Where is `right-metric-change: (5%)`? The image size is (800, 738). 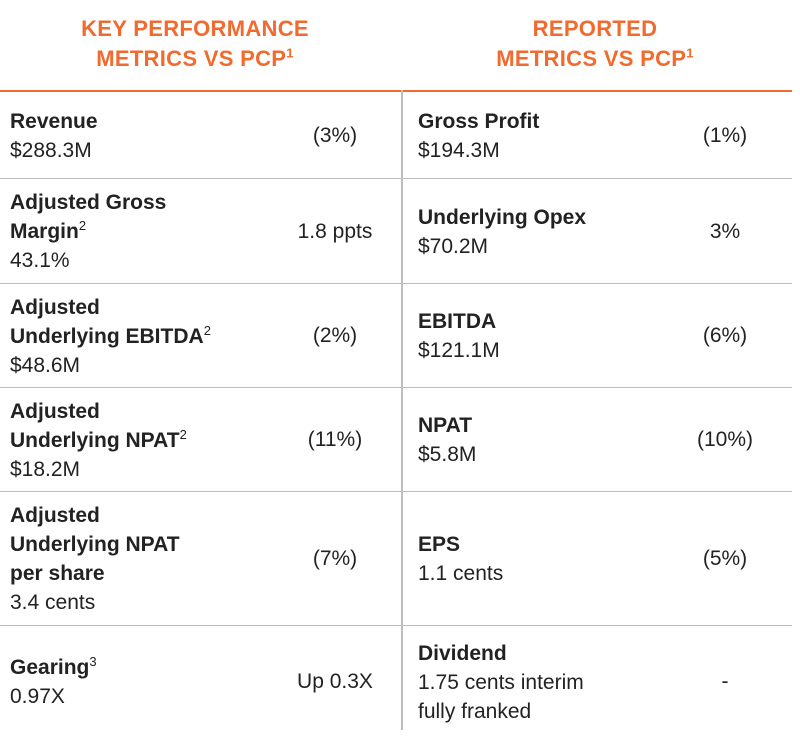 right-metric-change: (5%) is located at coordinates (725, 558).